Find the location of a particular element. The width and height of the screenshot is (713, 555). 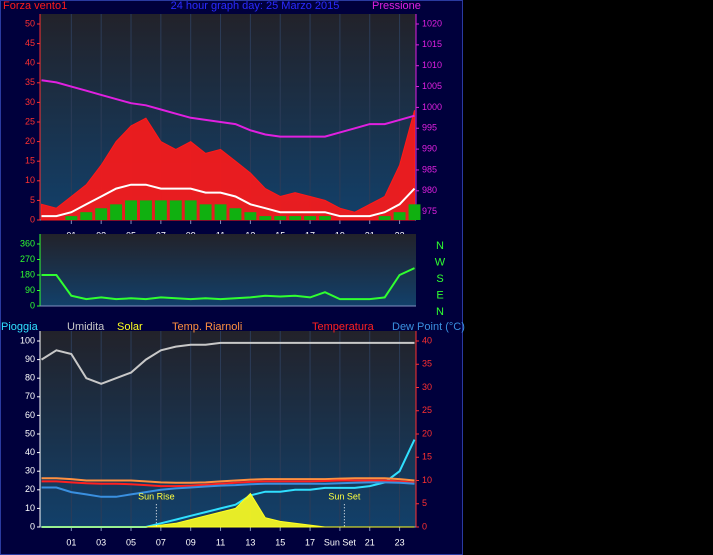

y2-tick-label: 25 is located at coordinates (427, 410).